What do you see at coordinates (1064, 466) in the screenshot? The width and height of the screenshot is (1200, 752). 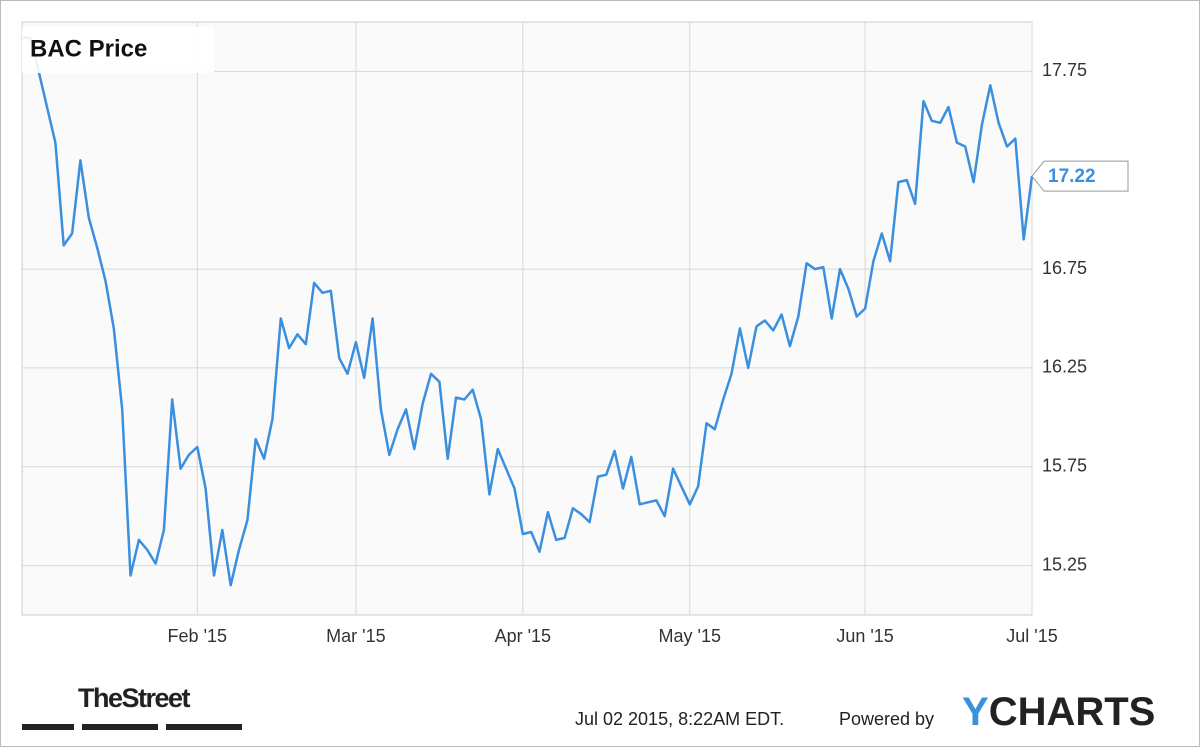 I see `y-tick-label: 15.75` at bounding box center [1064, 466].